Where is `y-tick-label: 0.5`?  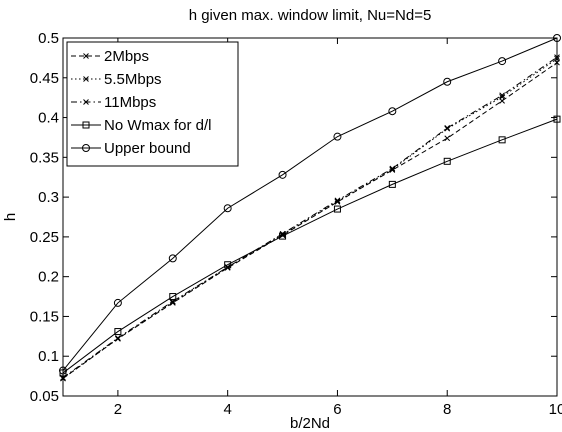
y-tick-label: 0.5 is located at coordinates (48, 38).